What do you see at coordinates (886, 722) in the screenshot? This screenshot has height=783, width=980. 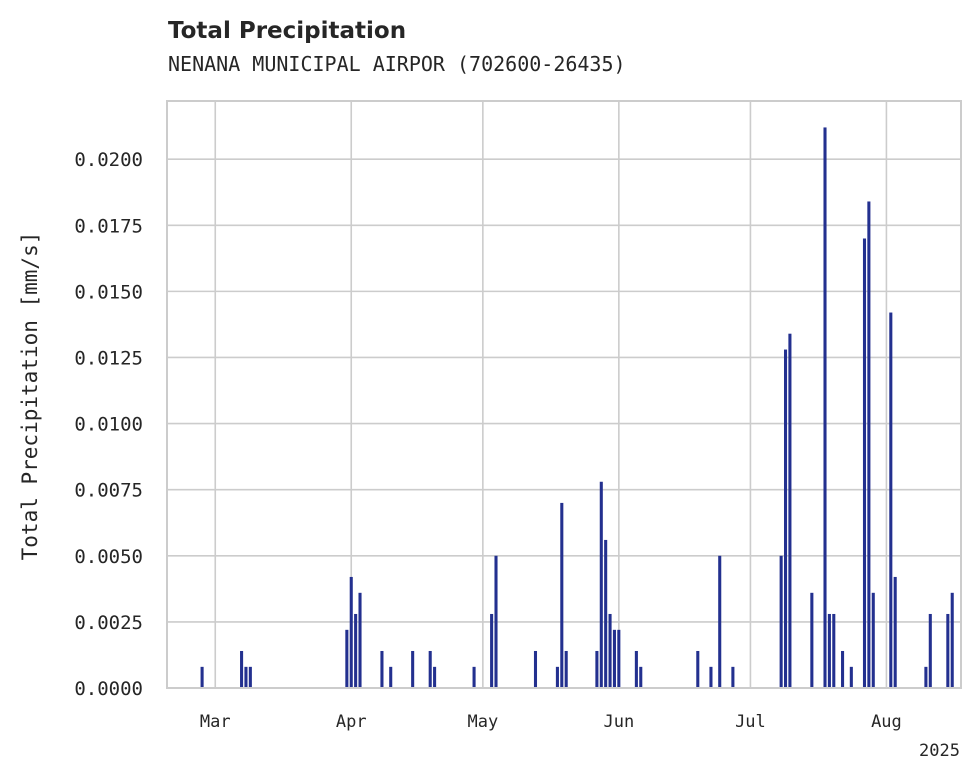 I see `x-tick-label-5: Aug` at bounding box center [886, 722].